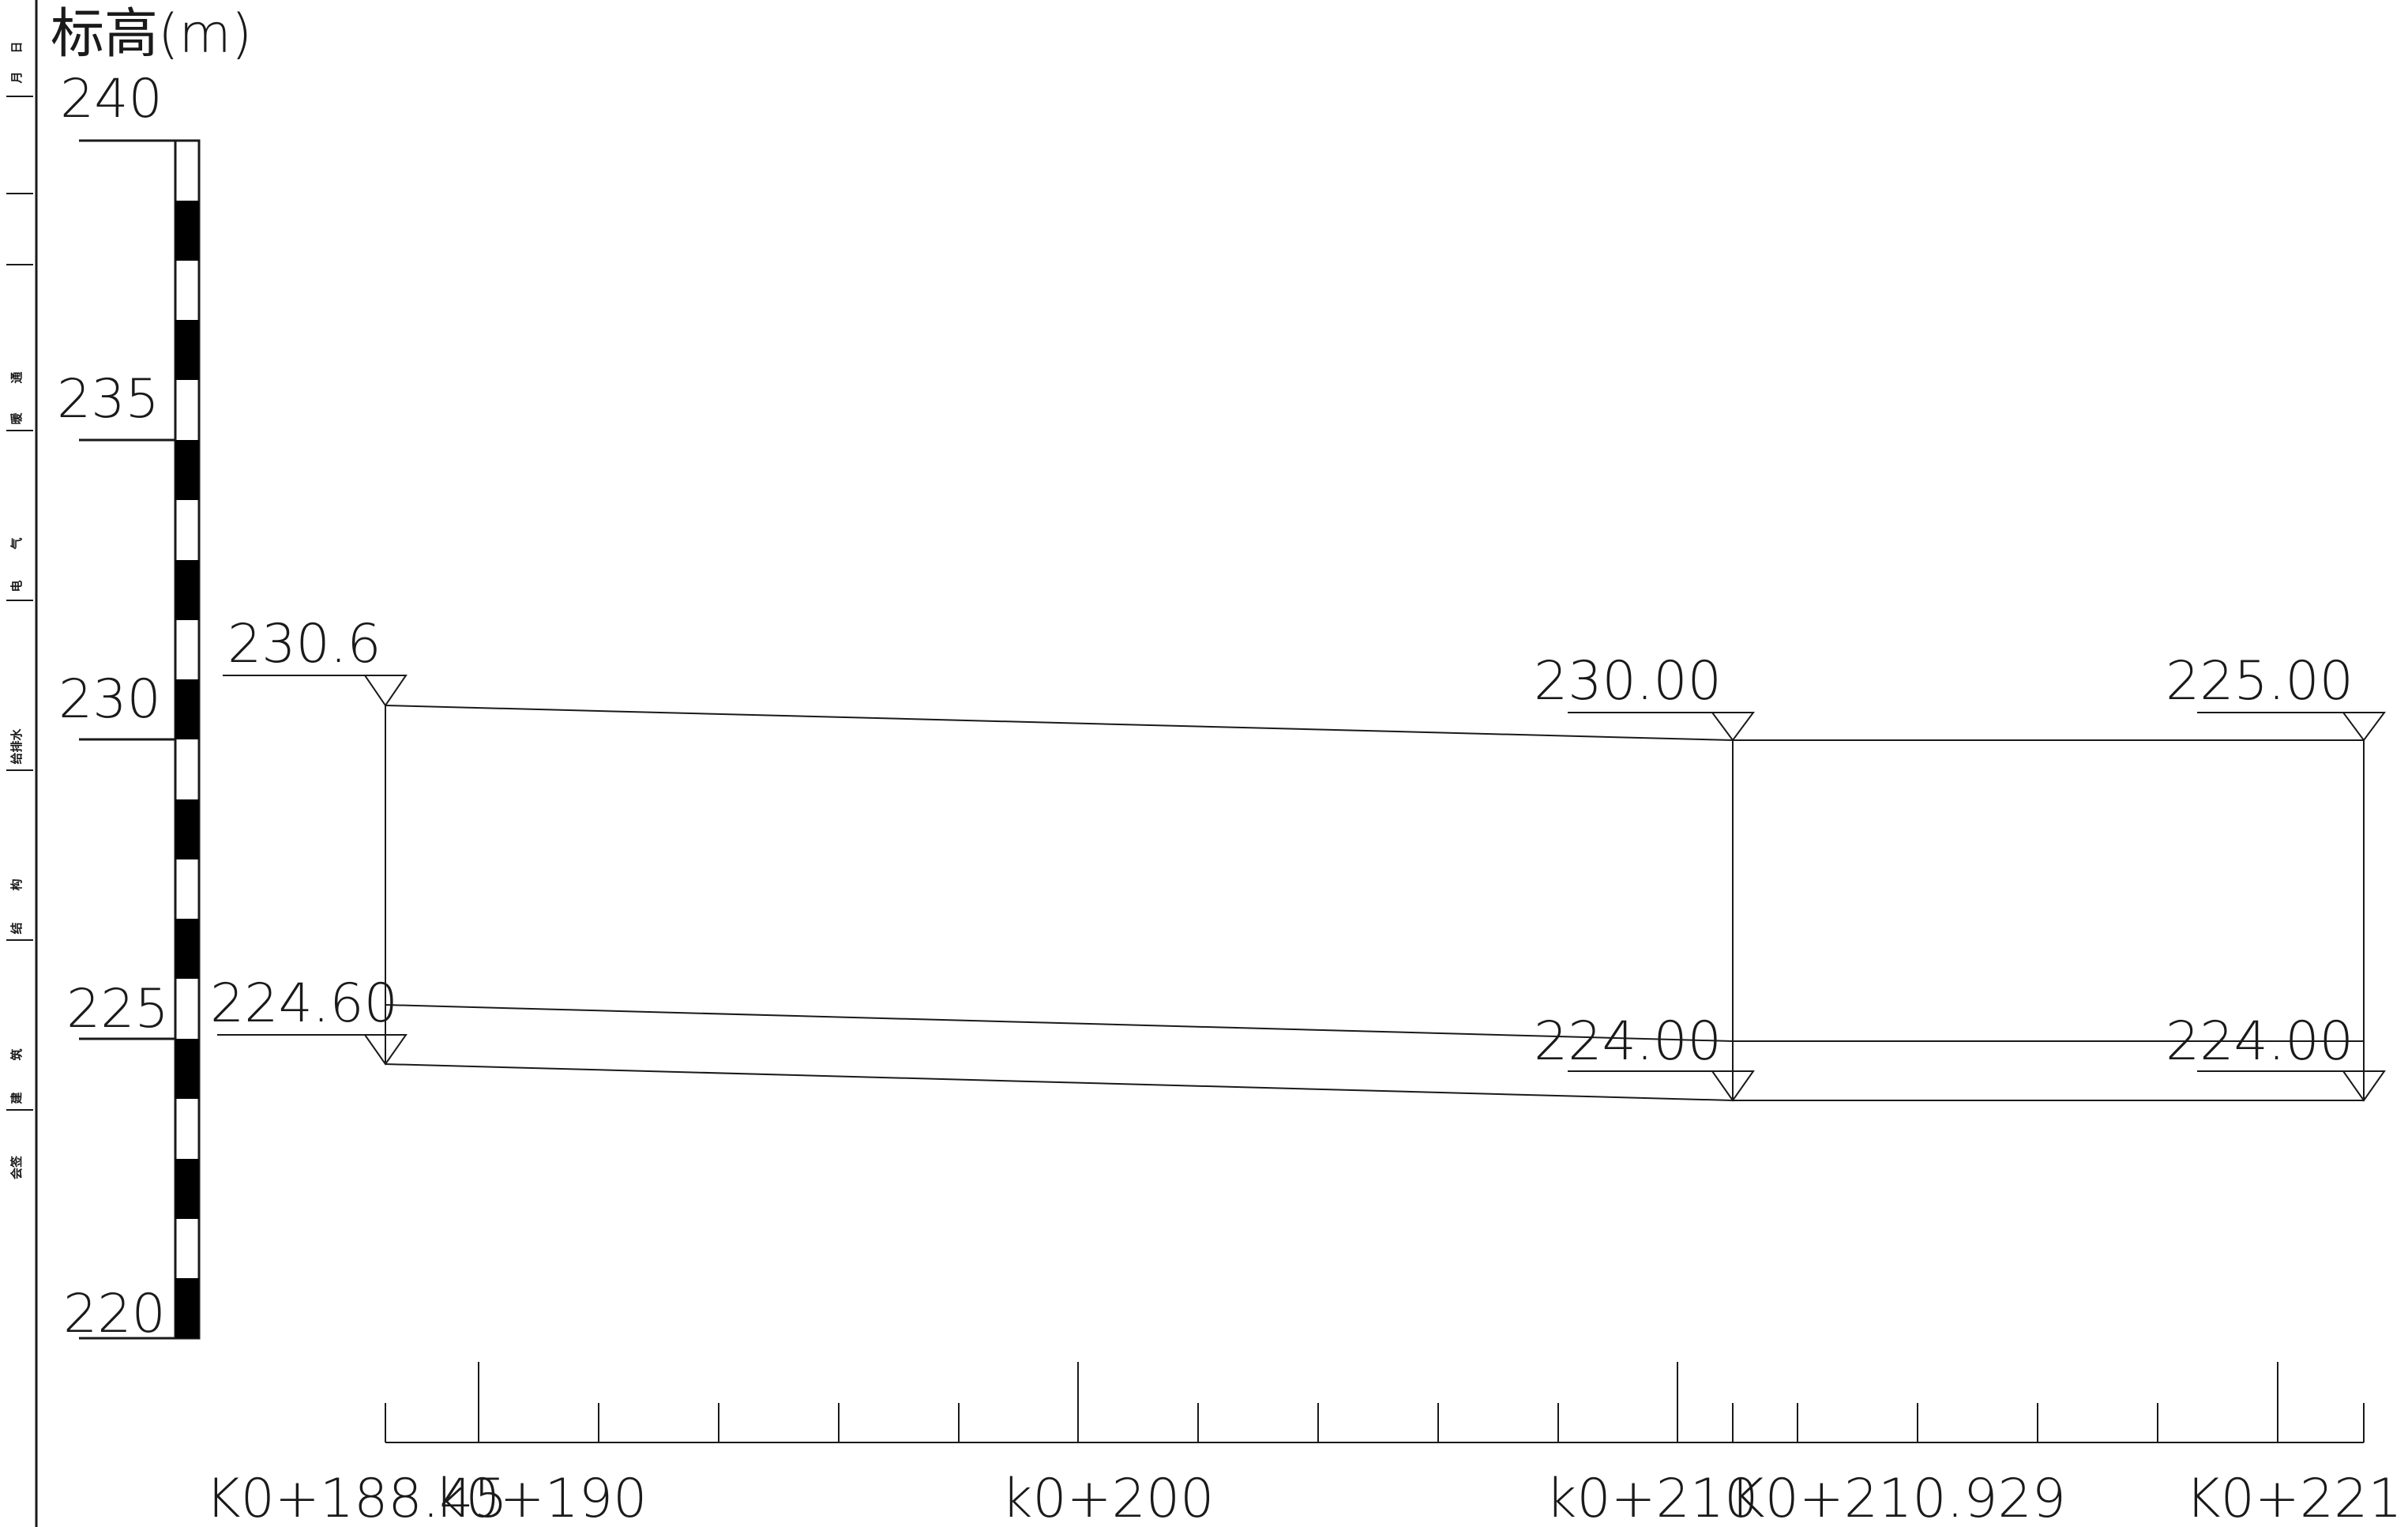  Describe the element at coordinates (17, 586) in the screenshot. I see `side-label: 电` at that location.